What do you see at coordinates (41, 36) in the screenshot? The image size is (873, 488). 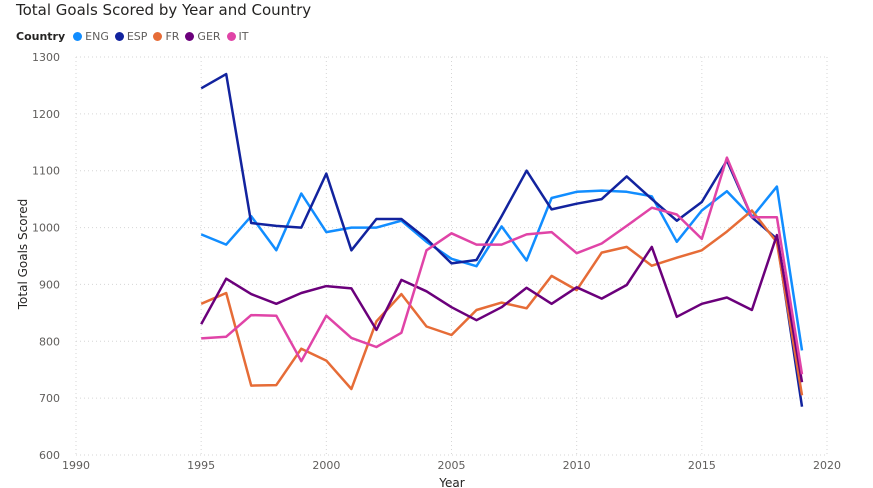 I see `legend-title: Country` at bounding box center [41, 36].